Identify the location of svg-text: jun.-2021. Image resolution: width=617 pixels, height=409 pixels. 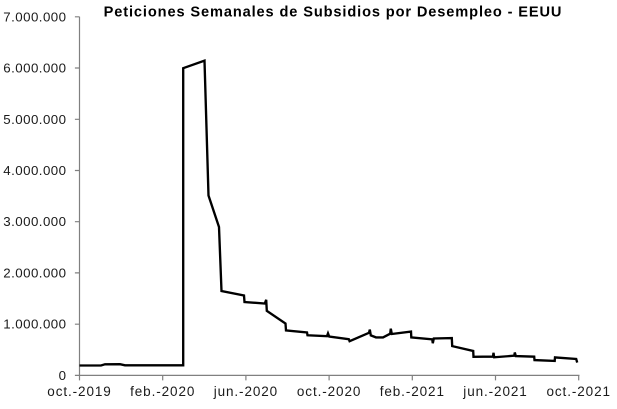
(494, 391).